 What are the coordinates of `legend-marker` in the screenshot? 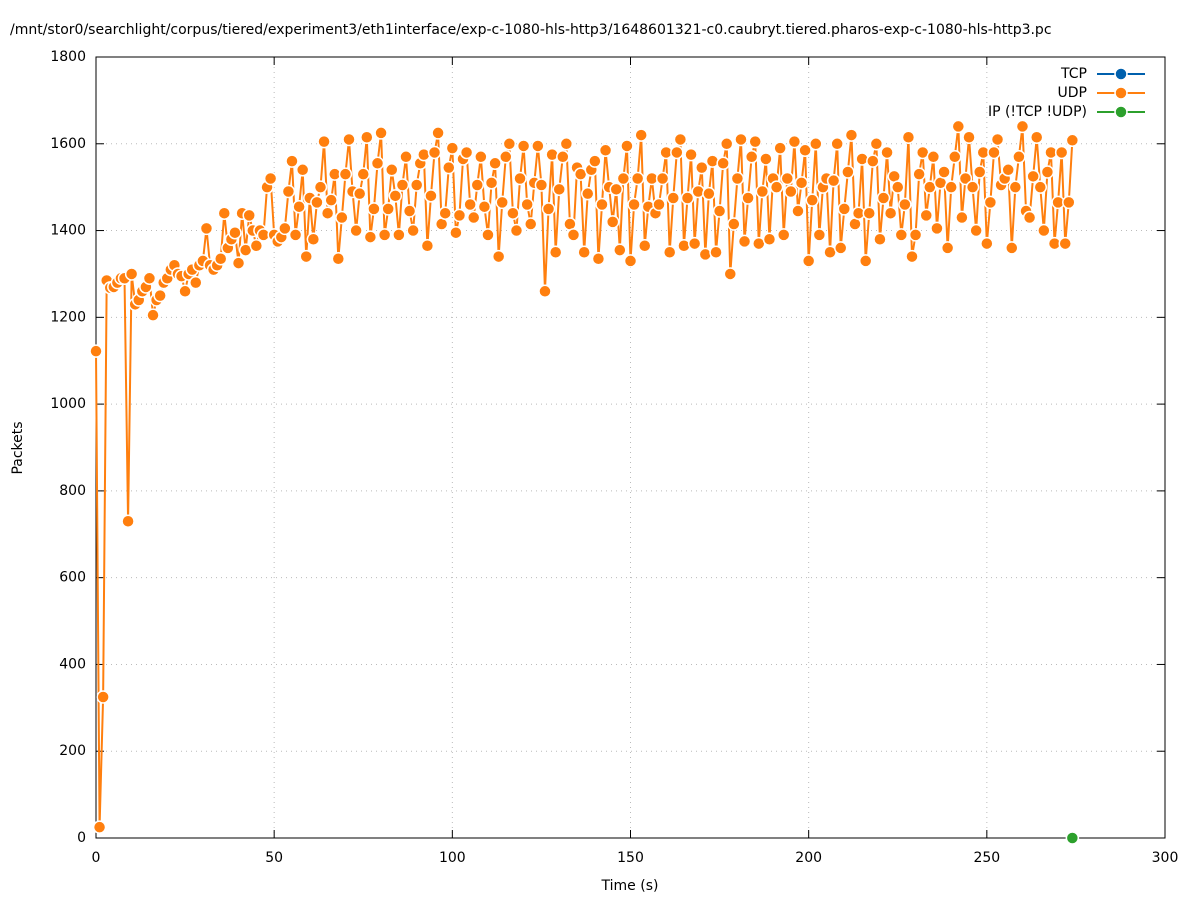 It's located at (1121, 112).